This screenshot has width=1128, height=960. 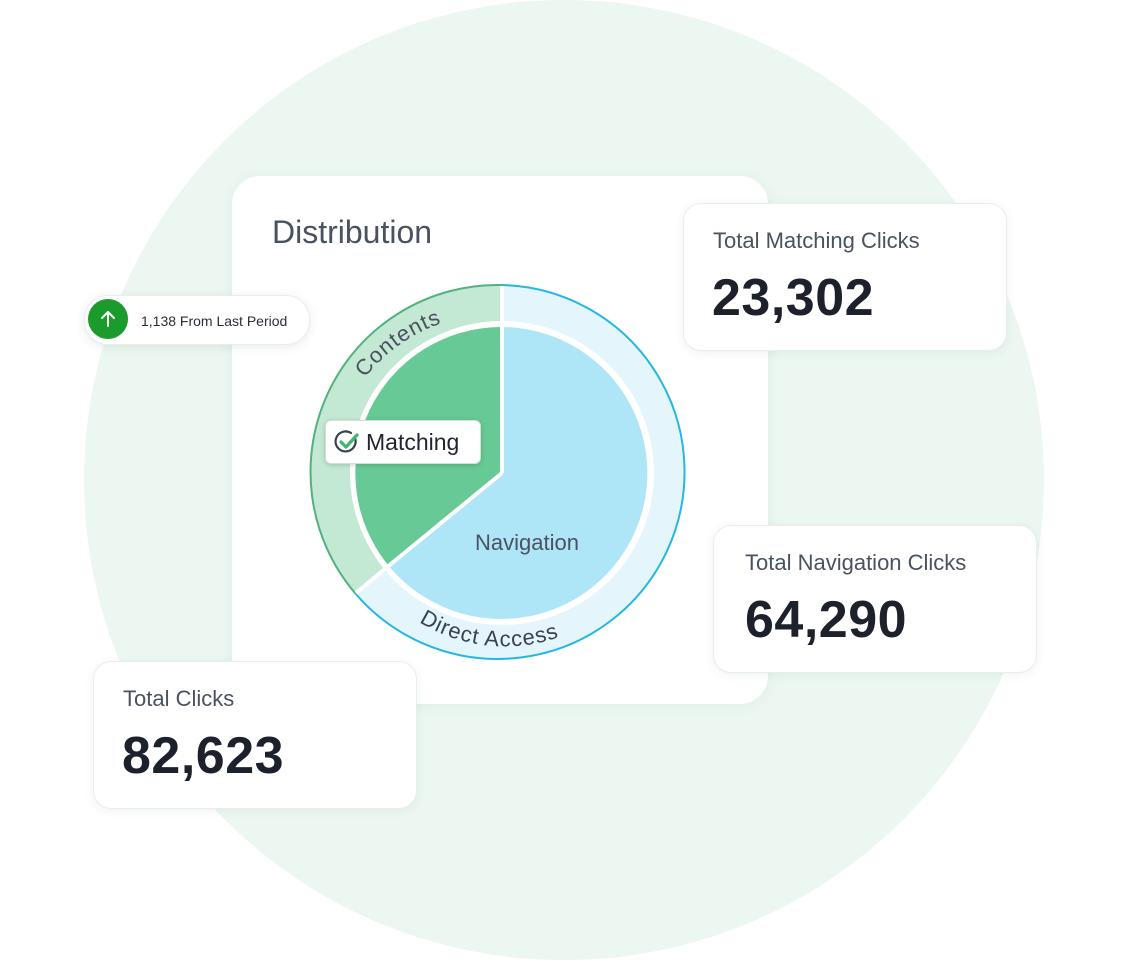 I want to click on matching-tag: Matching, so click(x=403, y=442).